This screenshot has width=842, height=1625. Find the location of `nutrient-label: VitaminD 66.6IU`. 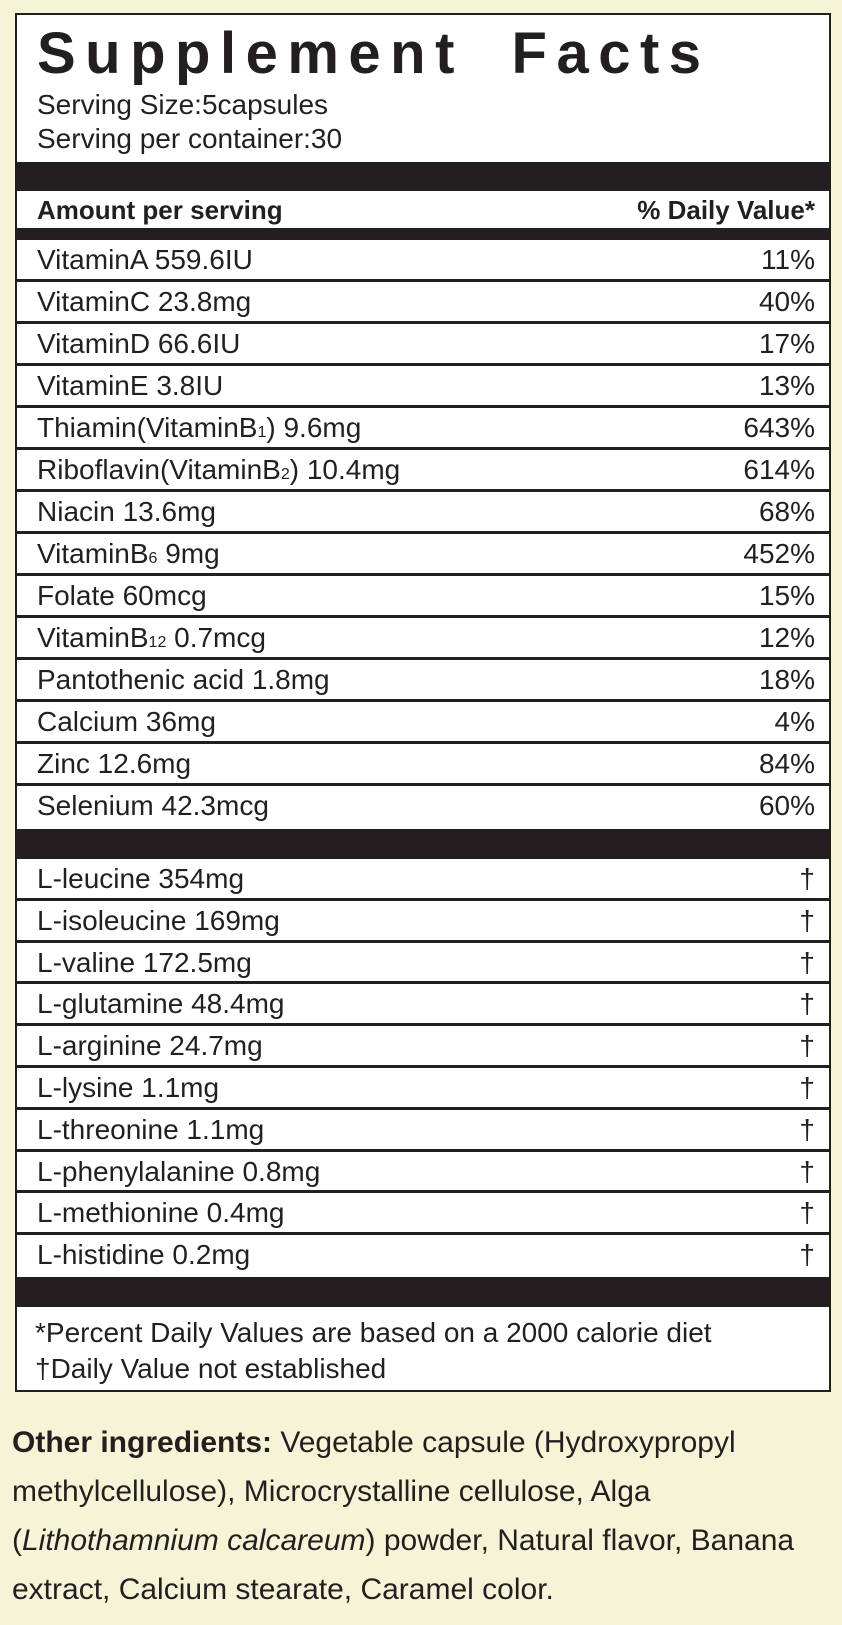

nutrient-label: VitaminD 66.6IU is located at coordinates (139, 343).